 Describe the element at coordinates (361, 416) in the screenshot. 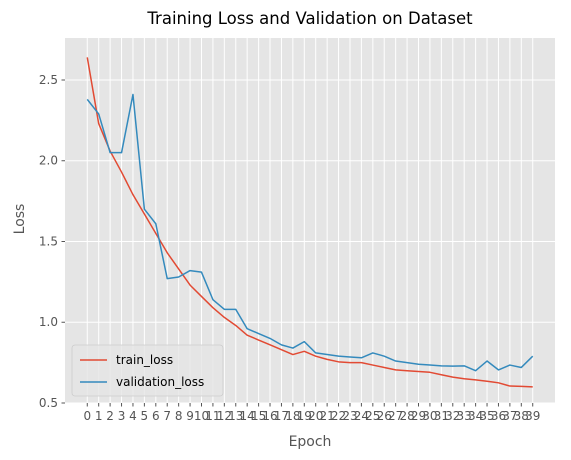

I see `x-tick-label: 24` at that location.